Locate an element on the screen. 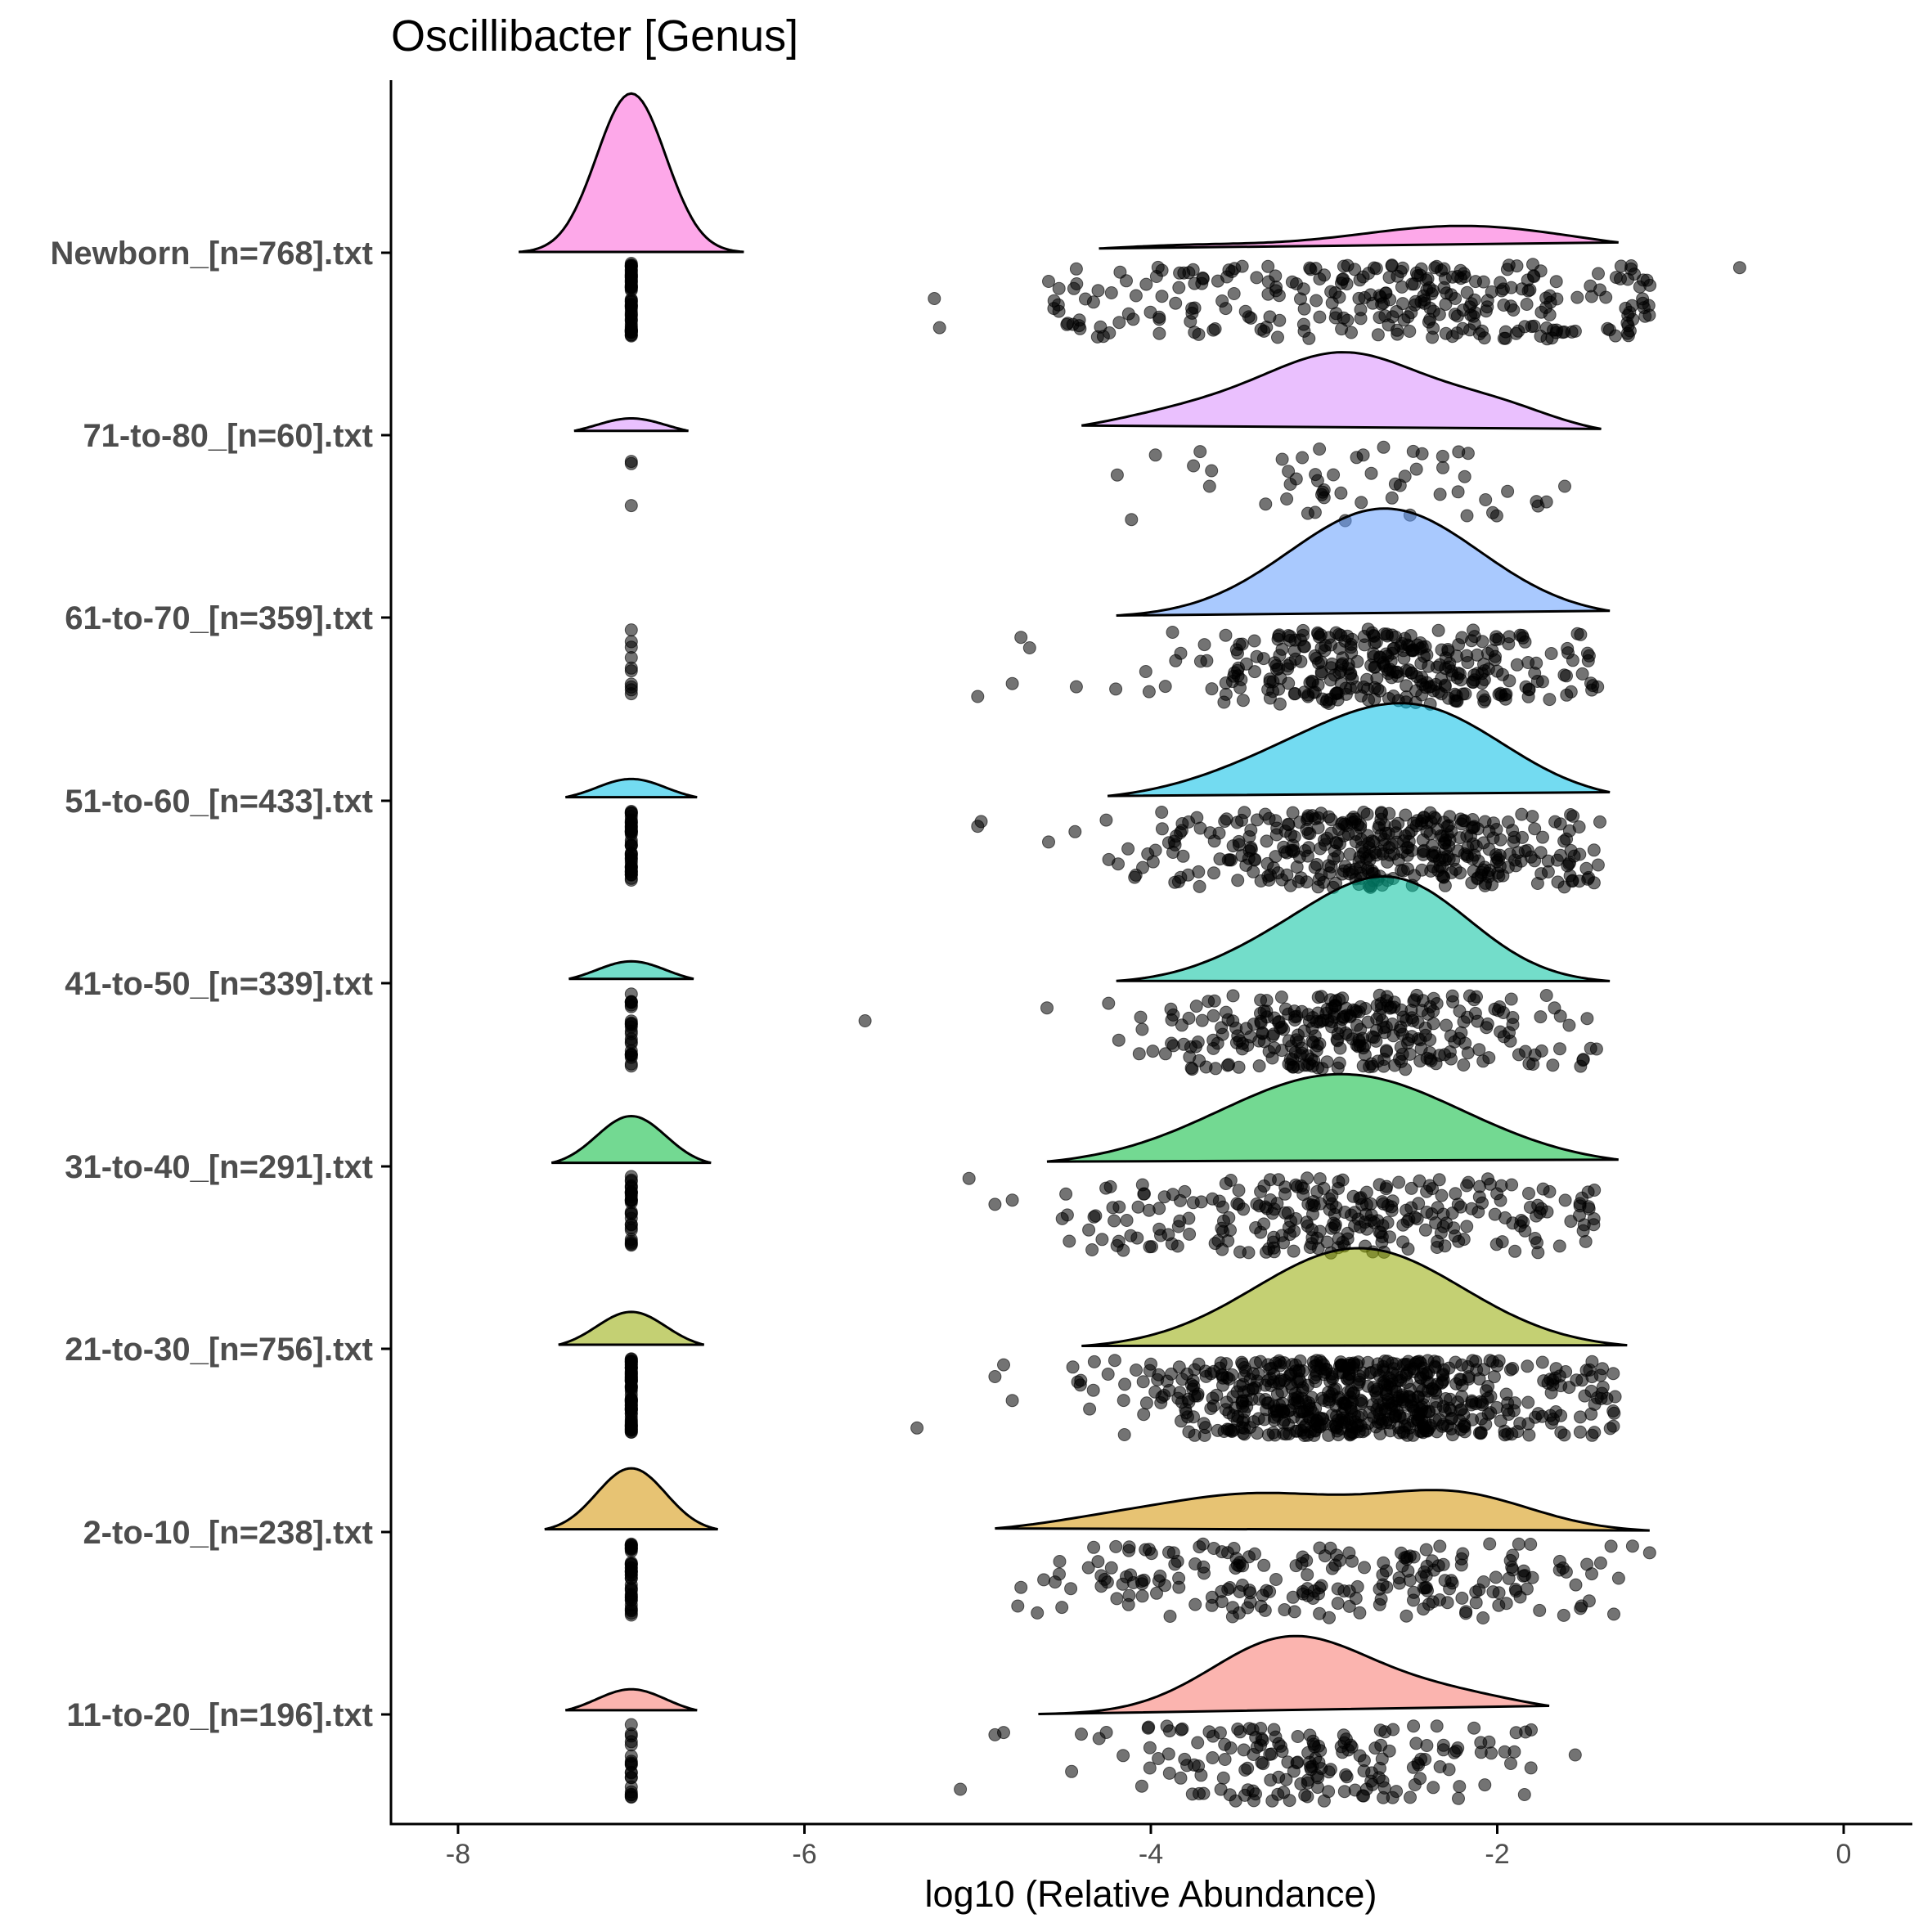 The height and width of the screenshot is (1932, 1932). zero-density-ridge is located at coordinates (631, 970).